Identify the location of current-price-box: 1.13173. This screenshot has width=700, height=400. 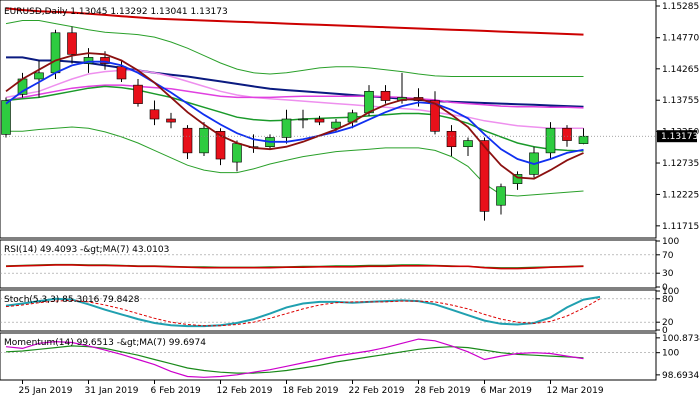
(677, 136).